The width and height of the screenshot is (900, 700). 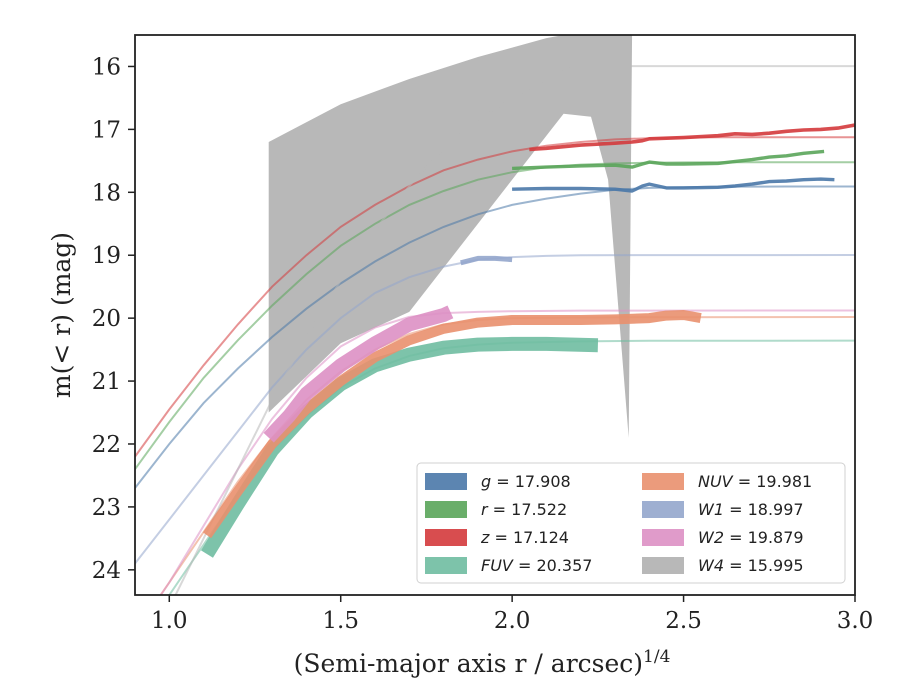 What do you see at coordinates (536, 565) in the screenshot?
I see `legend-label-fuv: FUV = 20.357` at bounding box center [536, 565].